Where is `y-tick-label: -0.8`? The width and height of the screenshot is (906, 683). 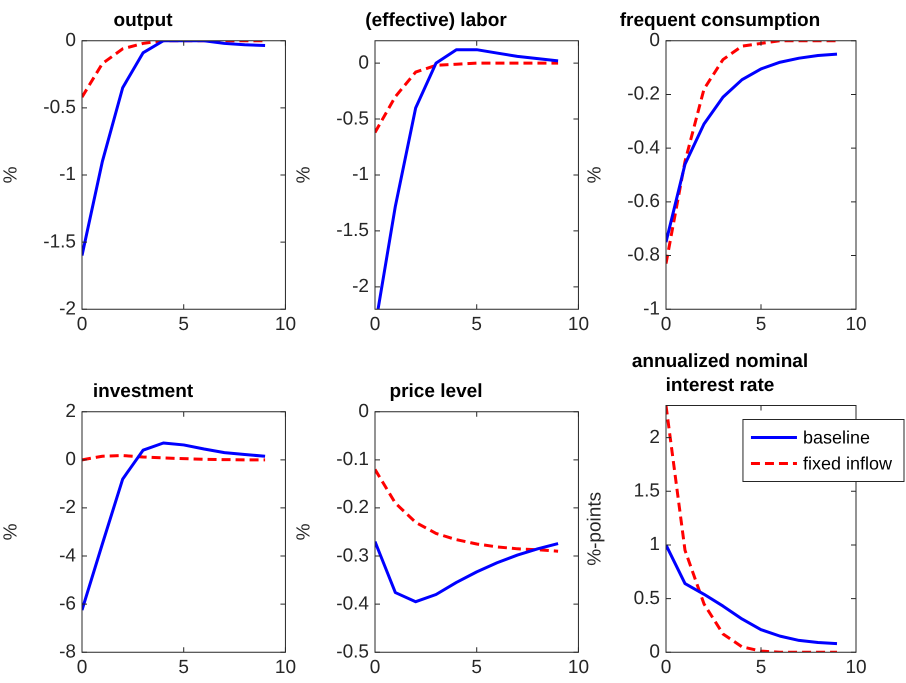 y-tick-label: -0.8 is located at coordinates (643, 255).